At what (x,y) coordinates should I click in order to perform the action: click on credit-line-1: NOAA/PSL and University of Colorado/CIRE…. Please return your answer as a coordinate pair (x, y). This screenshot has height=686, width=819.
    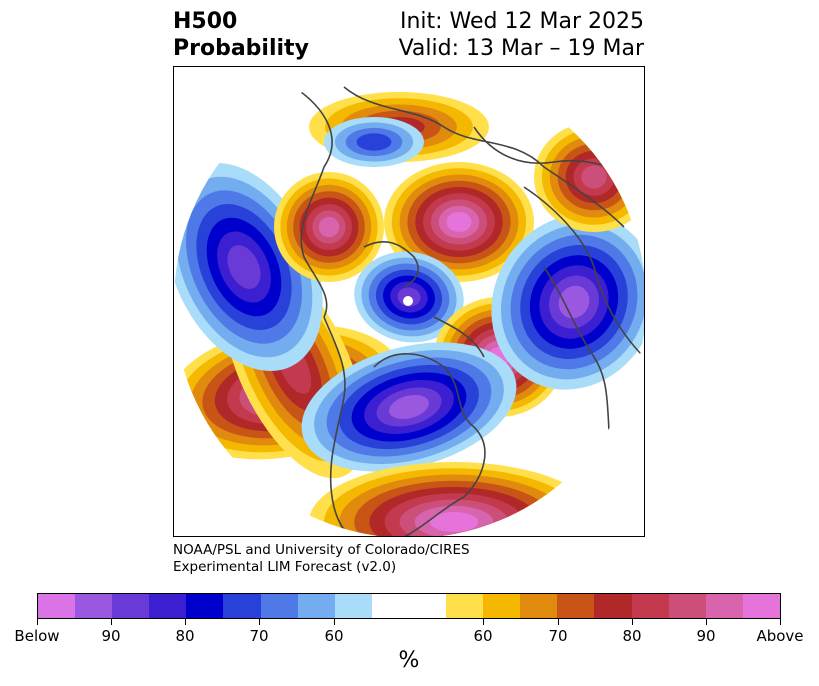
    Looking at the image, I should click on (321, 550).